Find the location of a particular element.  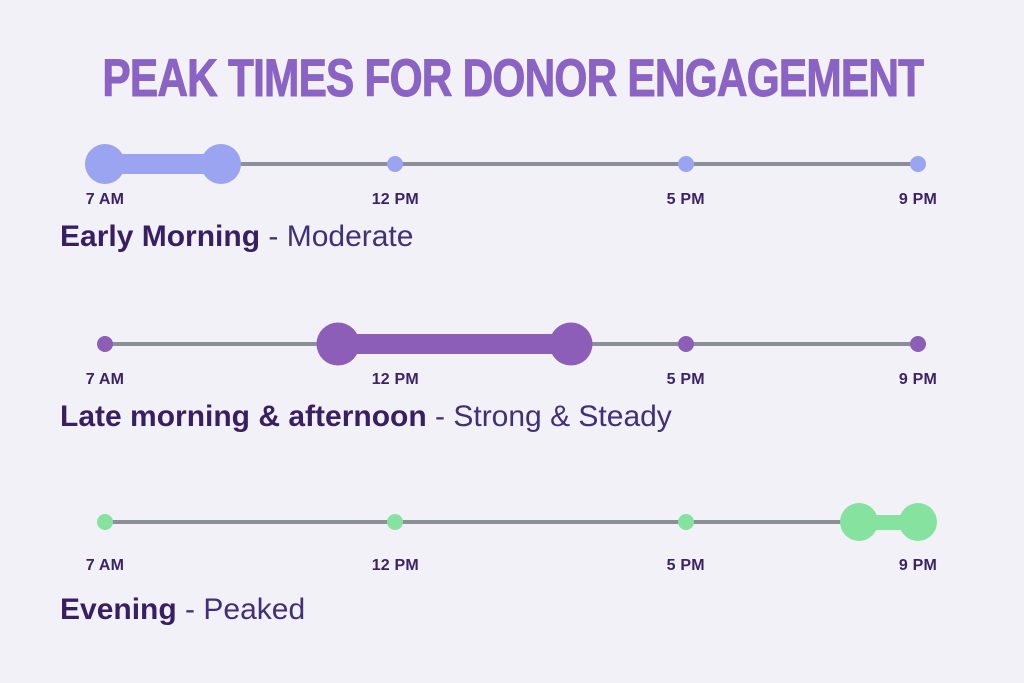

row-caption-name: Evening is located at coordinates (118, 609).